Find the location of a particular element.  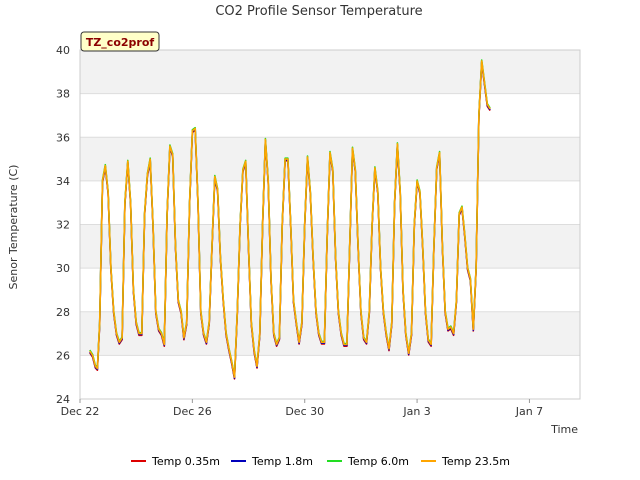

y-axis-ticks: 24 26 28 30 32 34 36 38 40 is located at coordinates (63, 225).